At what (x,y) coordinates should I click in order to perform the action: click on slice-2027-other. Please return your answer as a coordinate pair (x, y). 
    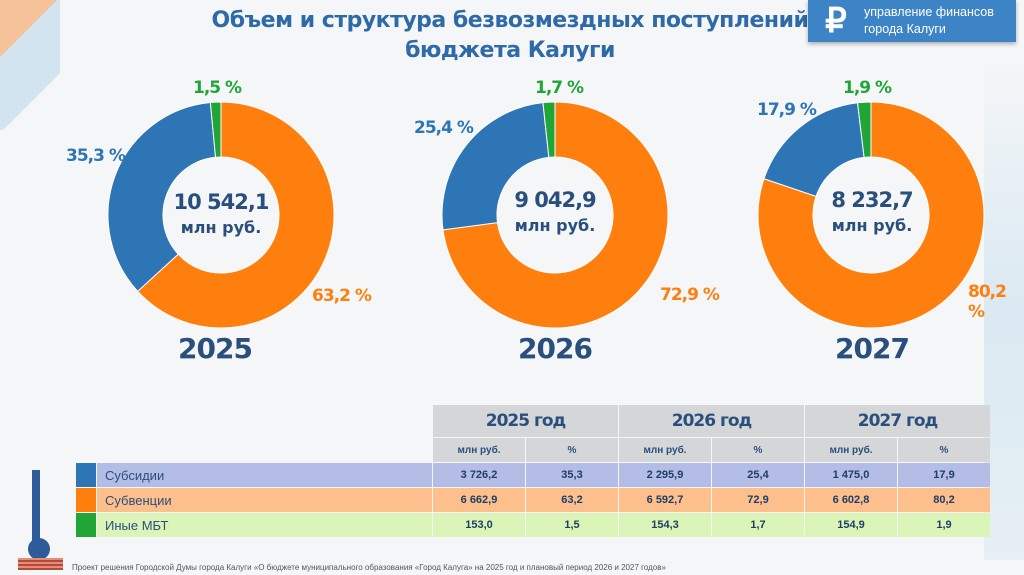
    Looking at the image, I should click on (864, 129).